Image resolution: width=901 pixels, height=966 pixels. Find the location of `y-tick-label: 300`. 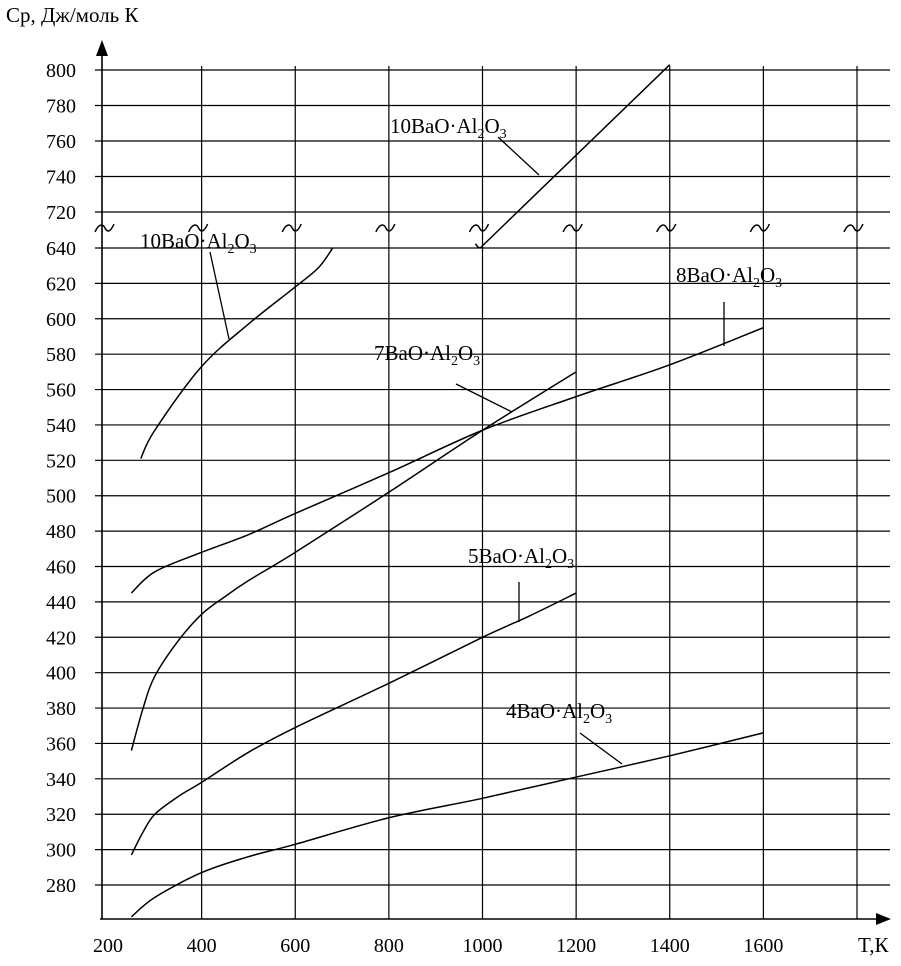

y-tick-label: 300 is located at coordinates (61, 851).